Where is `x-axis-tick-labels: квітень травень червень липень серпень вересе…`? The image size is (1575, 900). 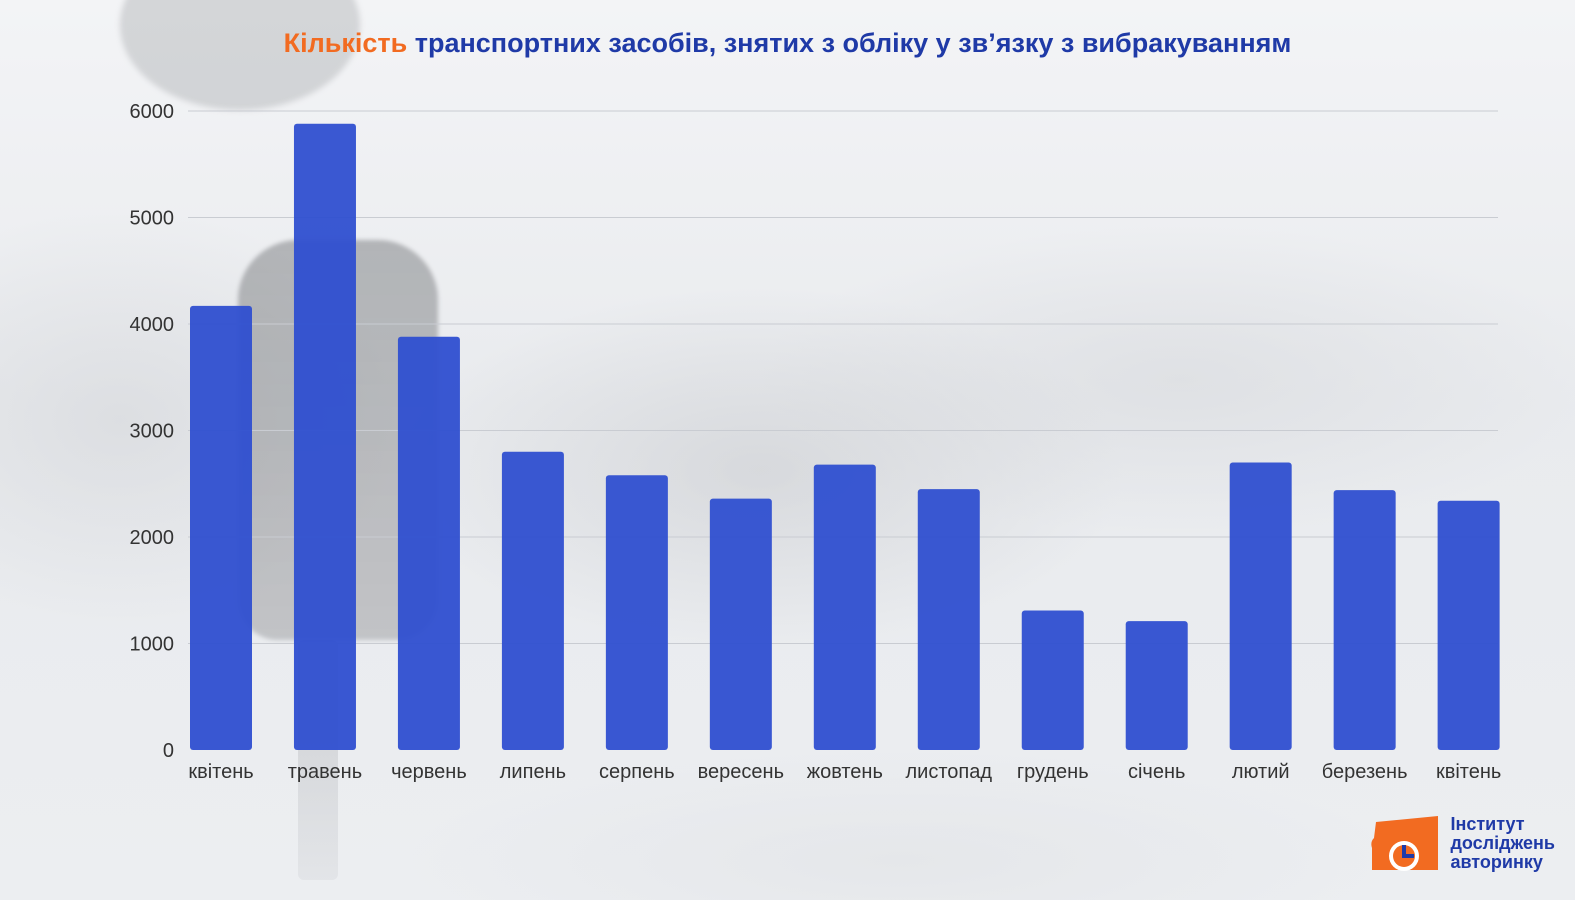
x-axis-tick-labels: квітень травень червень липень серпень вересе… is located at coordinates (844, 772).